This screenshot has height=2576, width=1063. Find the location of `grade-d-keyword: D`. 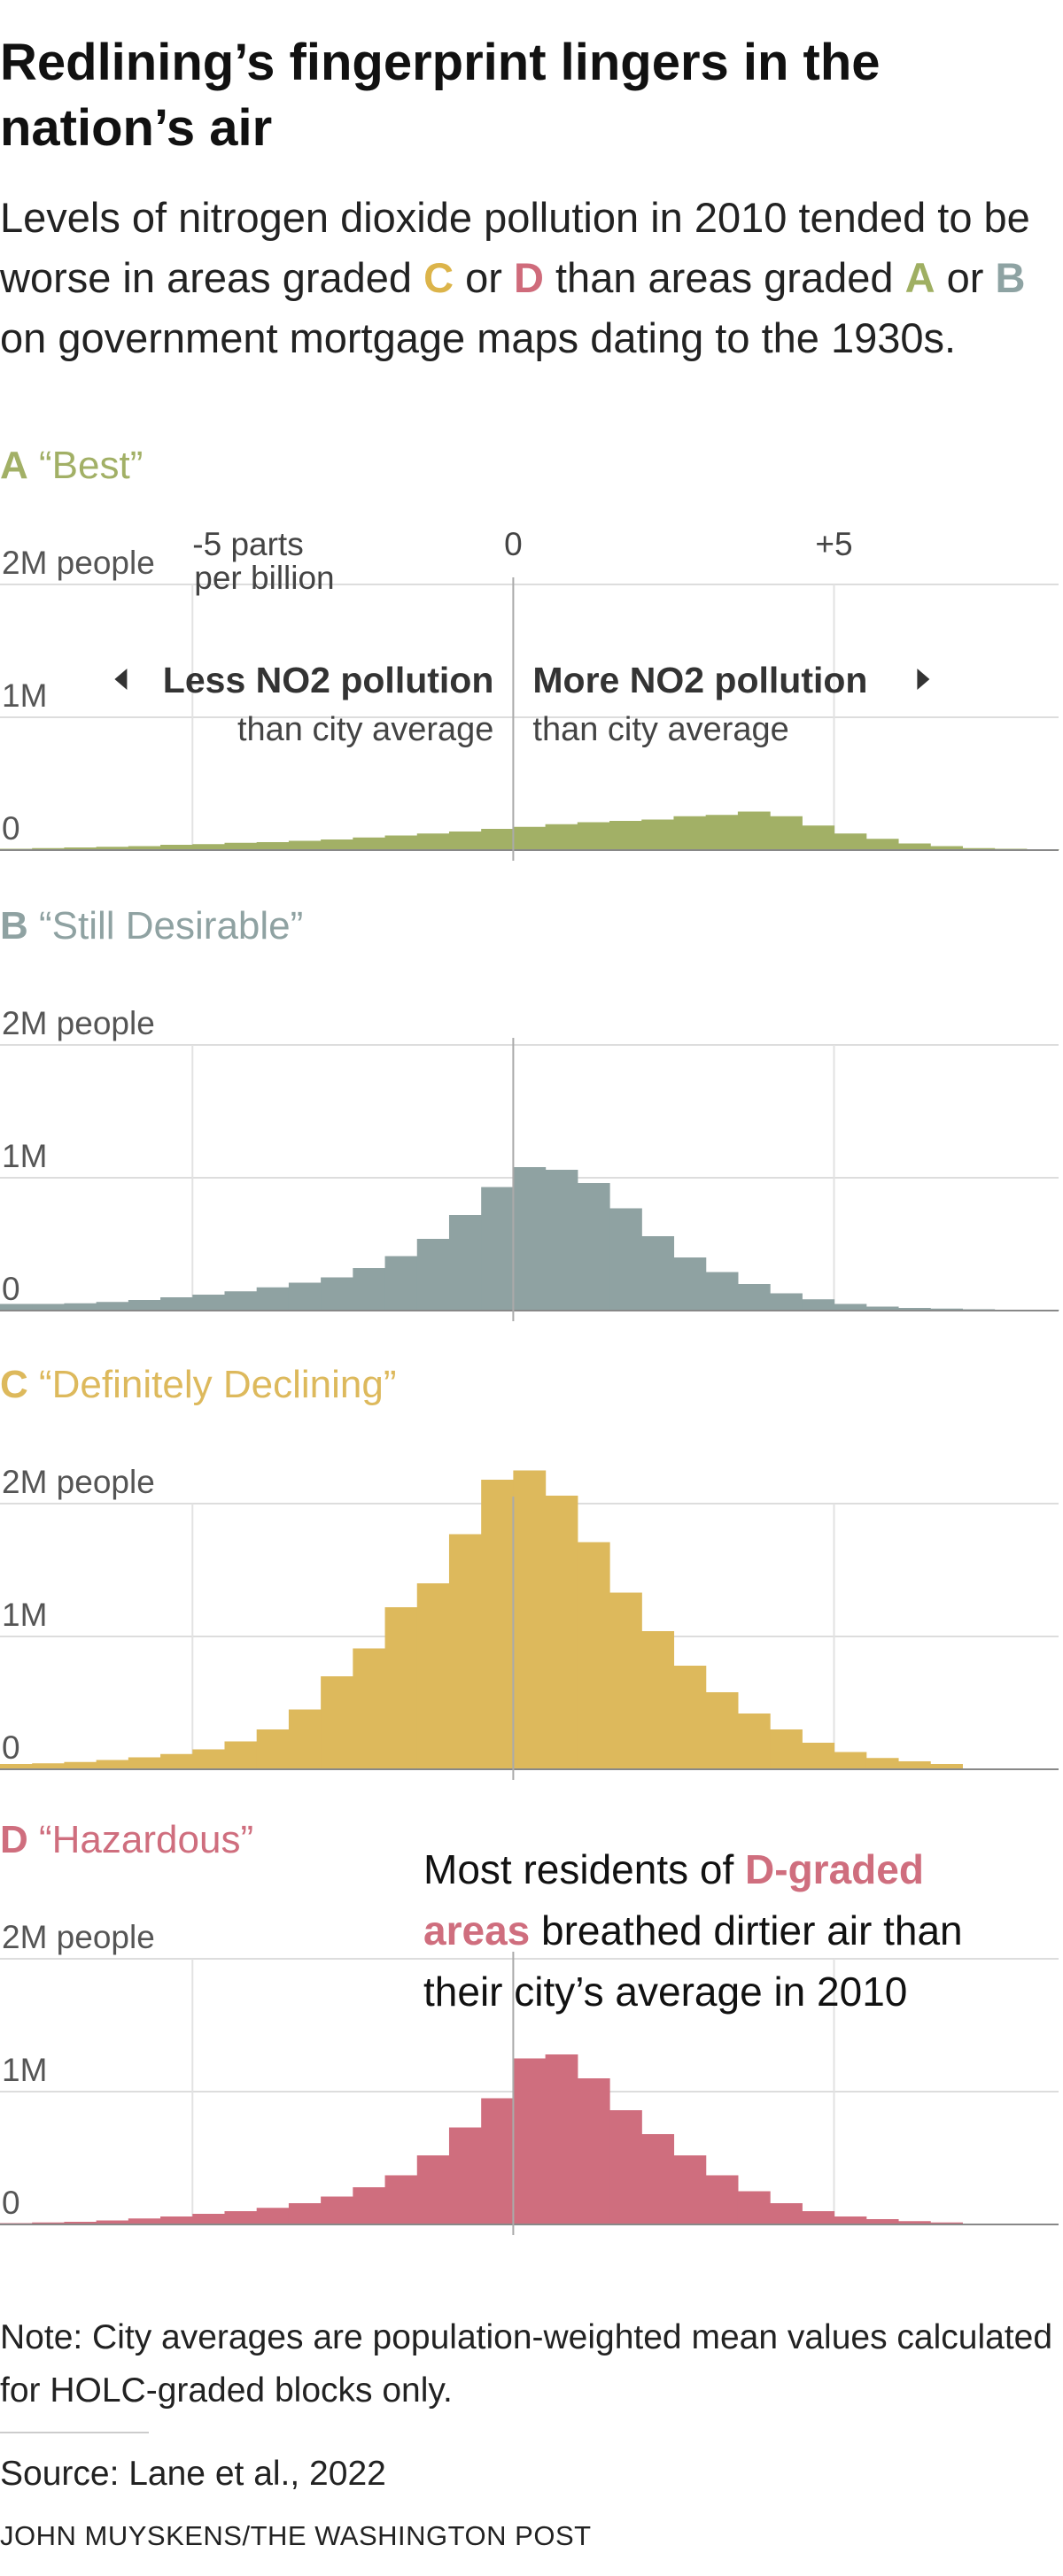

grade-d-keyword: D is located at coordinates (528, 277).